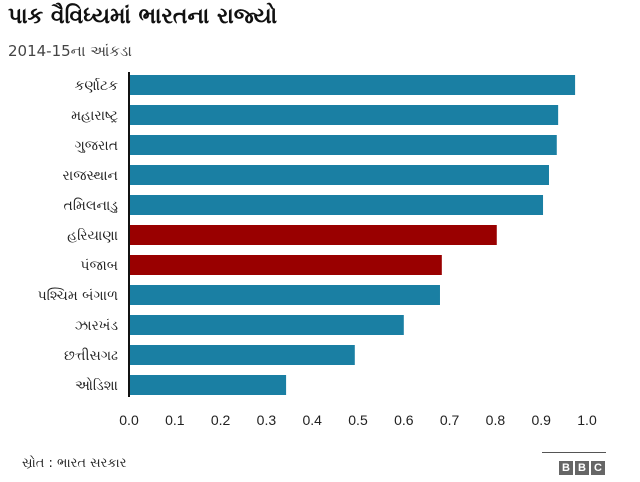  Describe the element at coordinates (91, 356) in the screenshot. I see `category-label: છત્તીસગઢ` at that location.